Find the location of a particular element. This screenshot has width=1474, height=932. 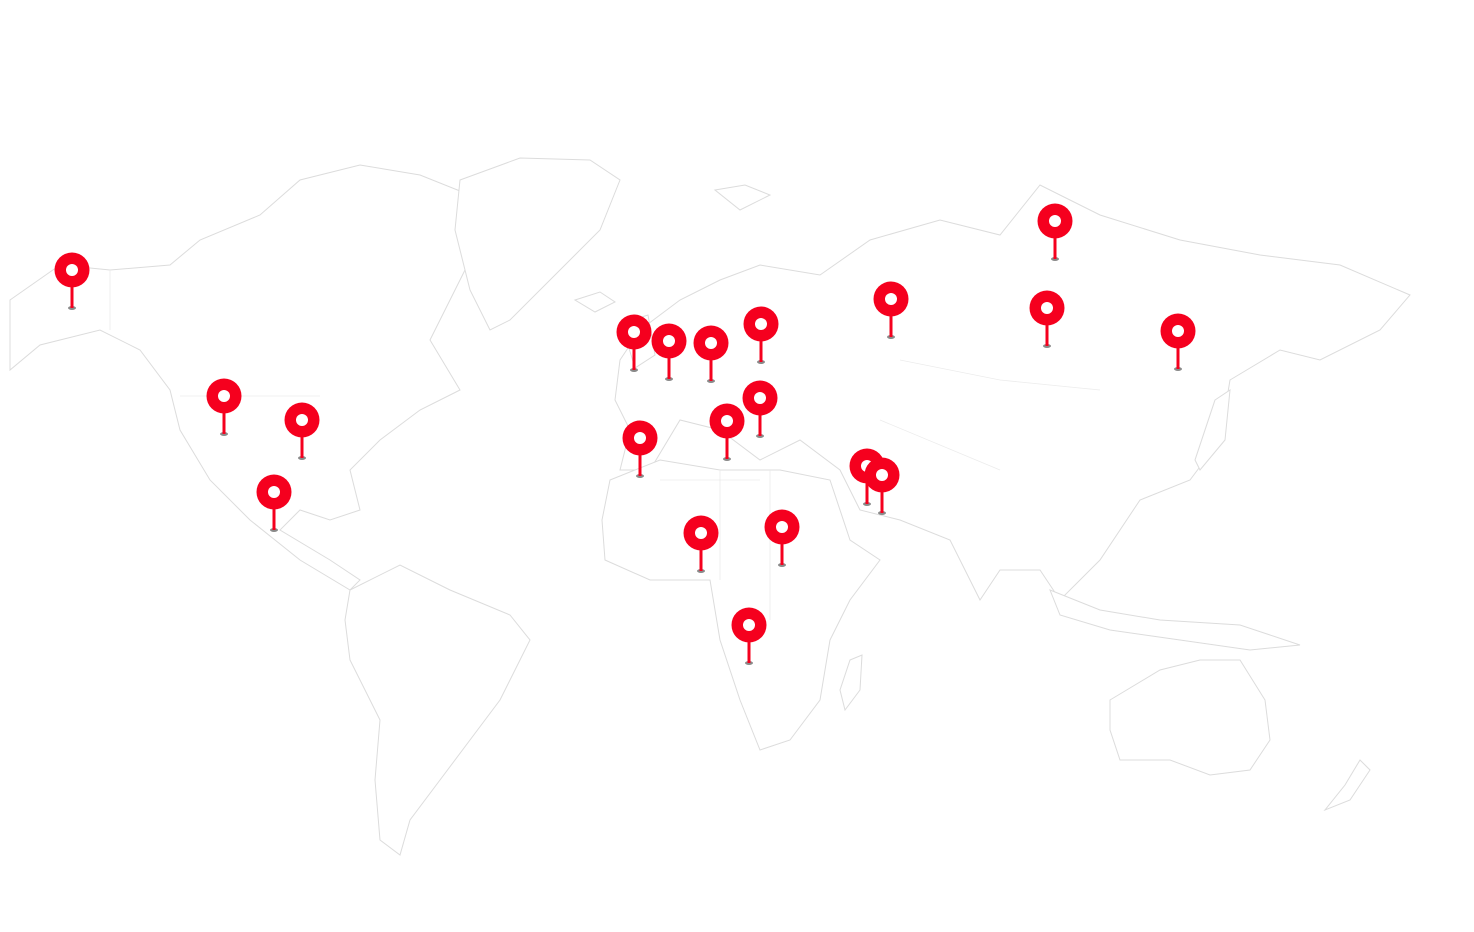

island-madagascar is located at coordinates (851, 683).